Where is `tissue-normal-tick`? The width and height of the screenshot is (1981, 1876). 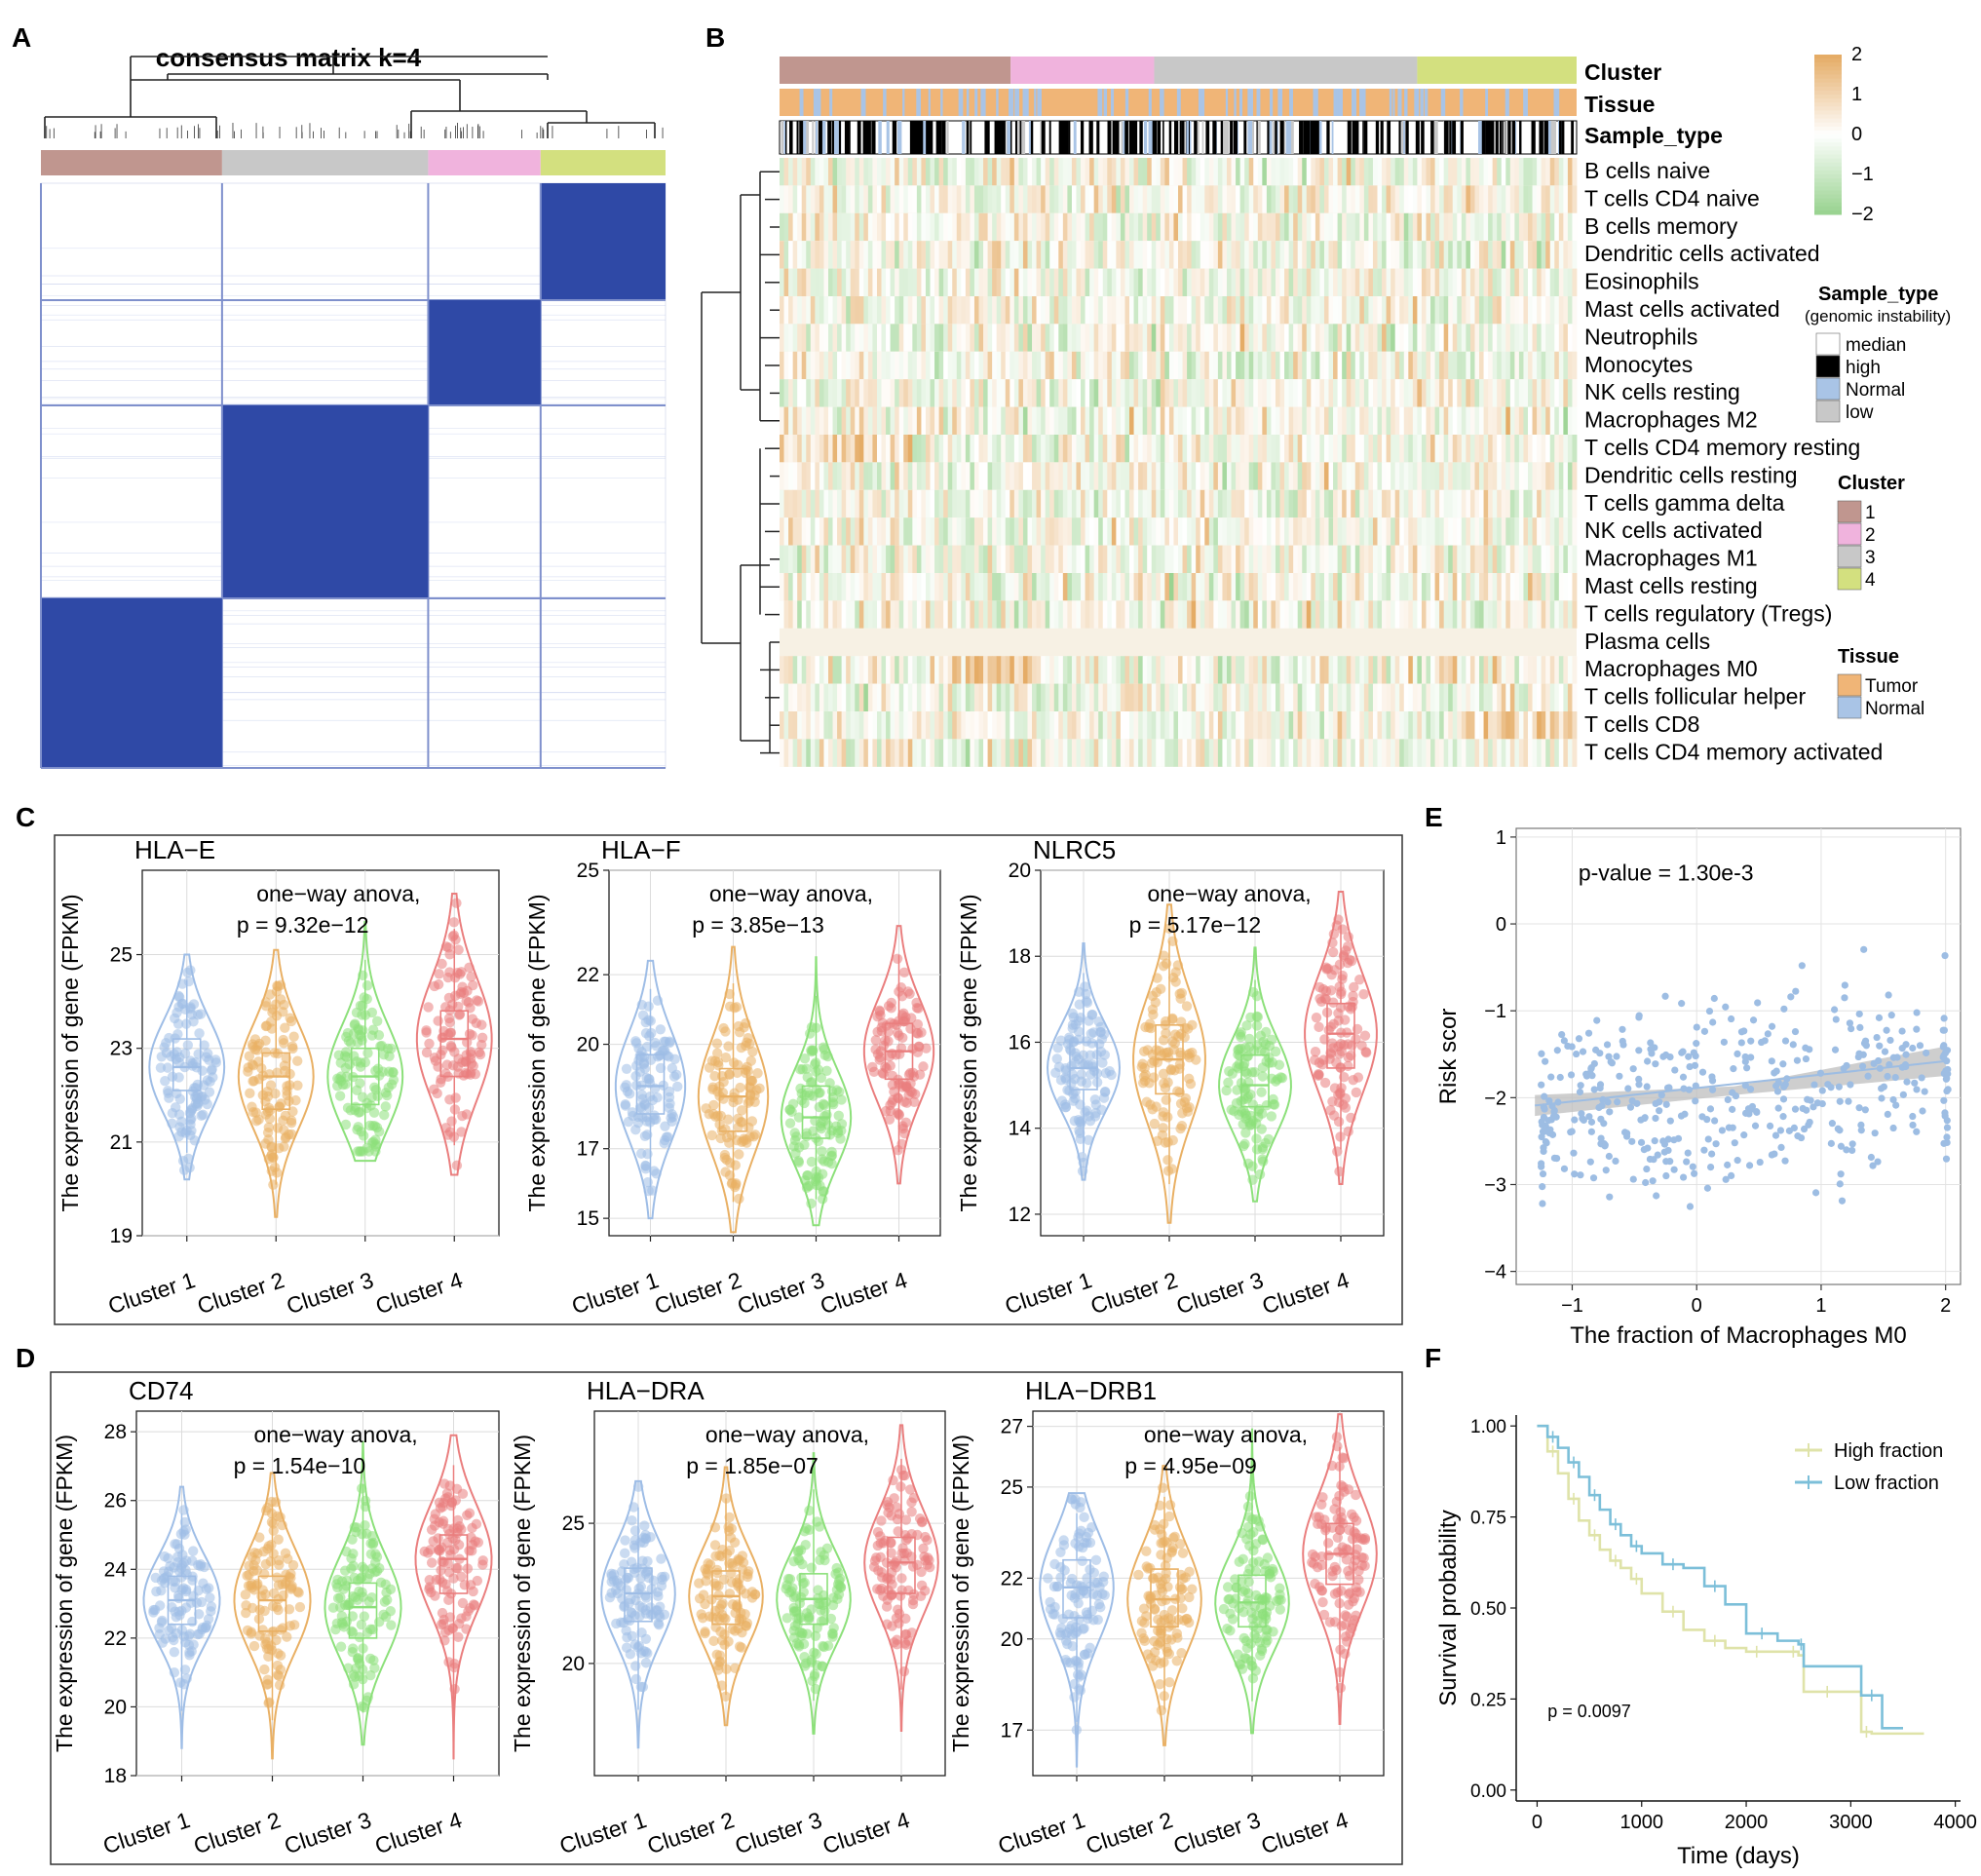 tissue-normal-tick is located at coordinates (1340, 102).